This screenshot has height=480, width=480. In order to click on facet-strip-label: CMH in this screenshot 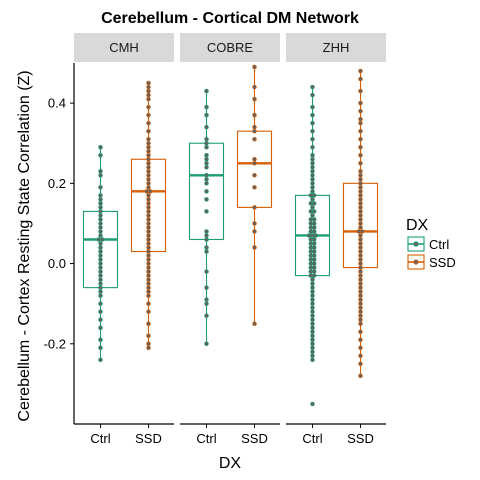, I will do `click(124, 47)`.